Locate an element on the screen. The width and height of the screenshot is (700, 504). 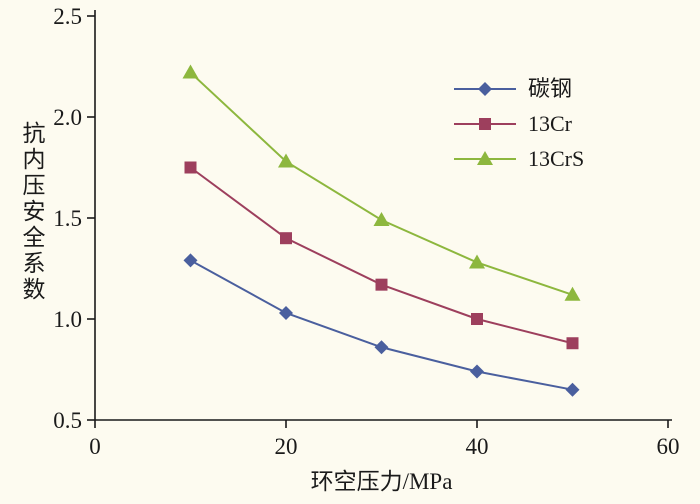
legend-label: 碳钢 is located at coordinates (550, 88).